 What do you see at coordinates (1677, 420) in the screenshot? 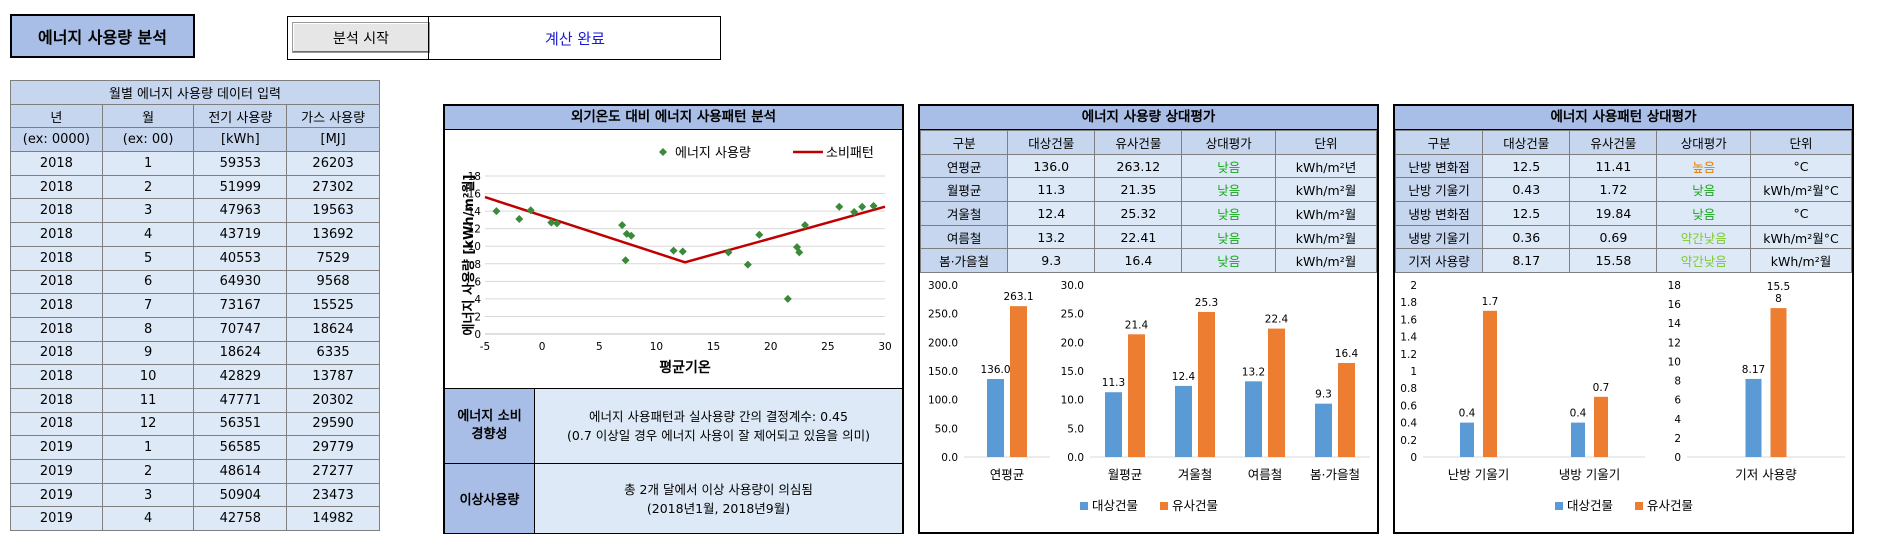
I see `y-tick-label: 4` at bounding box center [1677, 420].